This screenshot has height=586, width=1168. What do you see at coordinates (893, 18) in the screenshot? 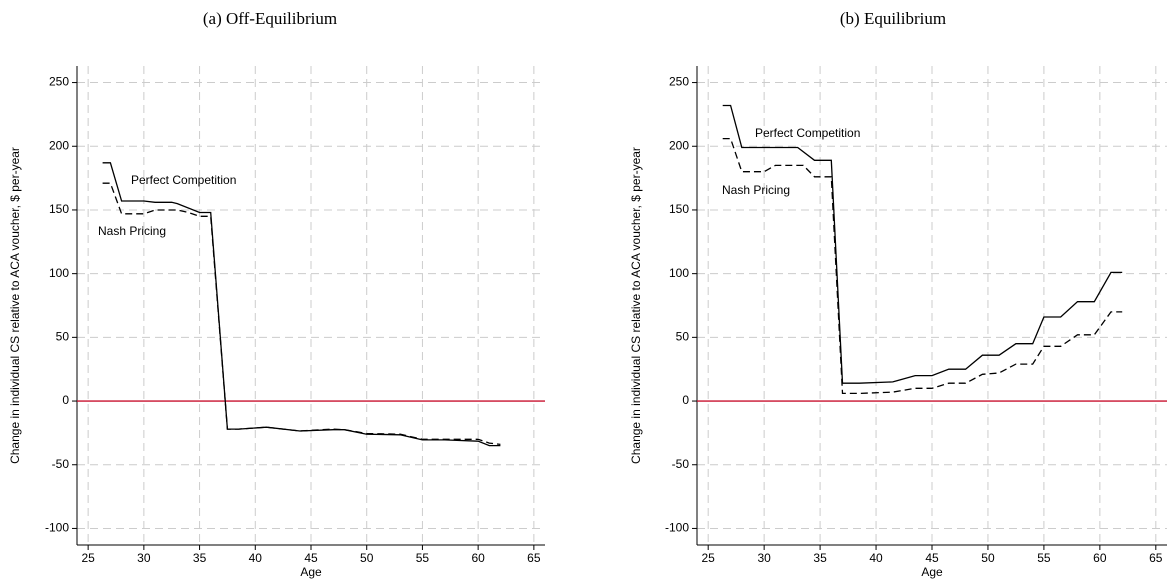
I see `chart-title: (b) Equilibrium` at bounding box center [893, 18].